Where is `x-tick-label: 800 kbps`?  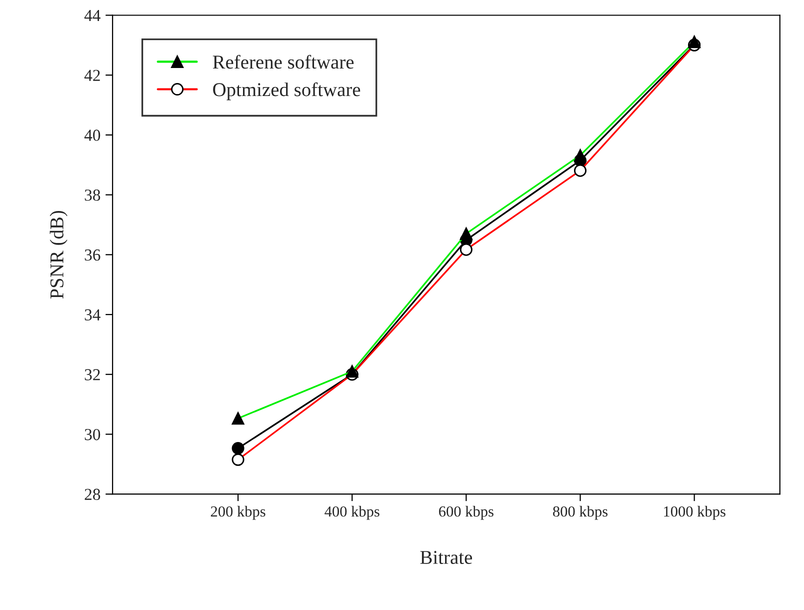 x-tick-label: 800 kbps is located at coordinates (580, 513).